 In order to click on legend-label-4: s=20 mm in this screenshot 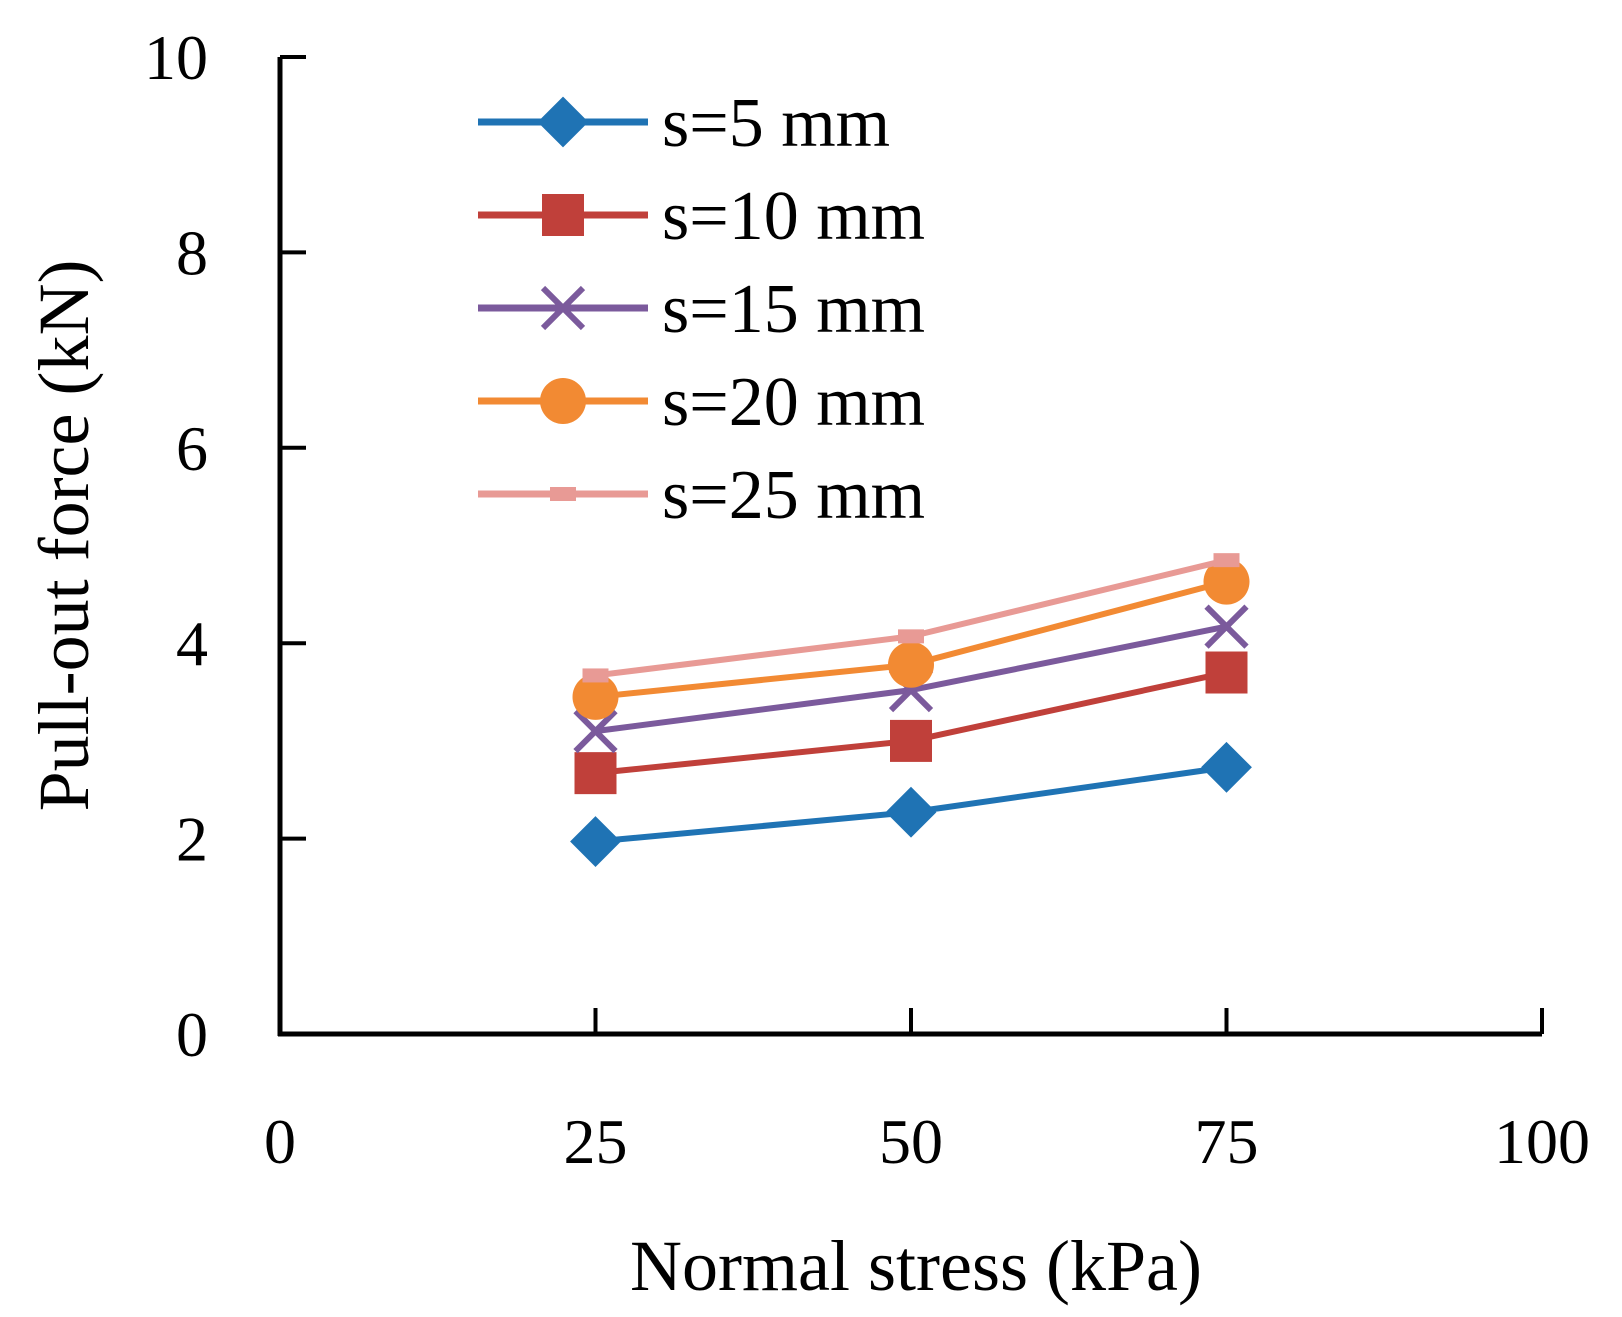, I will do `click(793, 402)`.